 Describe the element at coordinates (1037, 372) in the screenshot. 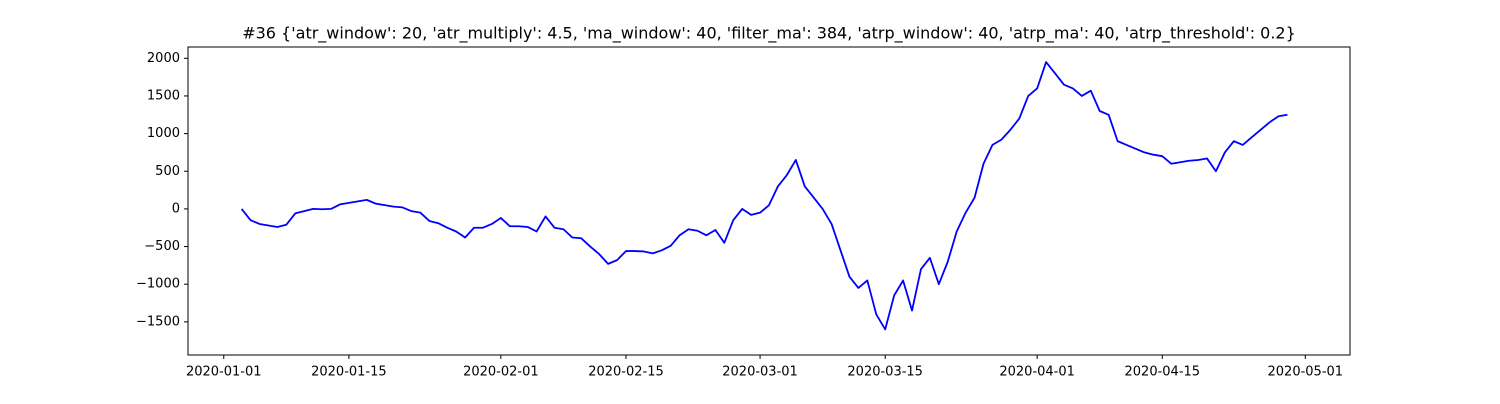

I see `x-tick-label: 2020-04-01` at that location.